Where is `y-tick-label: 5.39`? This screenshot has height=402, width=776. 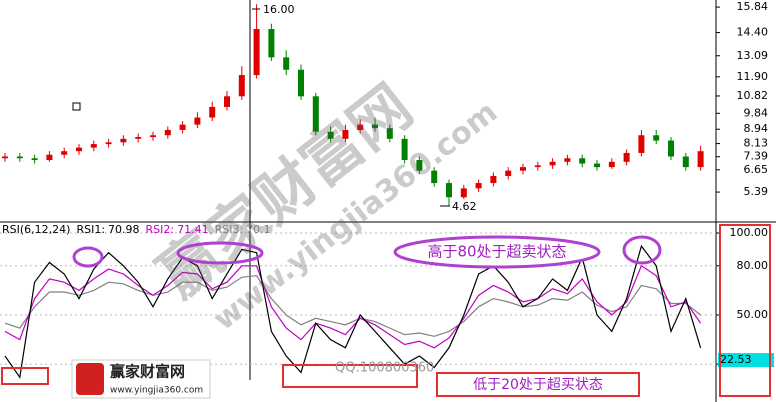 y-tick-label: 5.39 is located at coordinates (756, 191).